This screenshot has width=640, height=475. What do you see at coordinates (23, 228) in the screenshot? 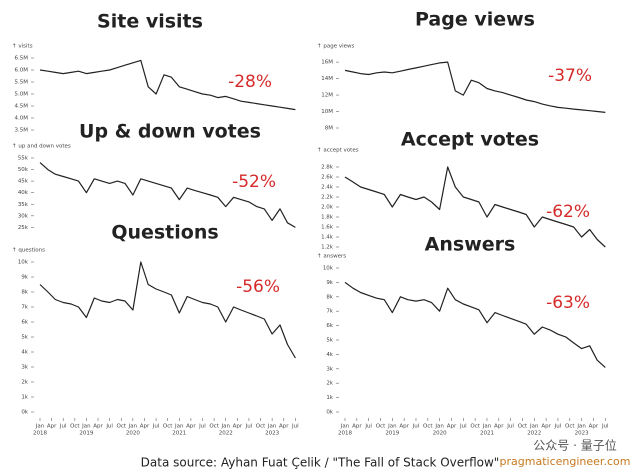
I see `y-tick-label: 25k` at bounding box center [23, 228].